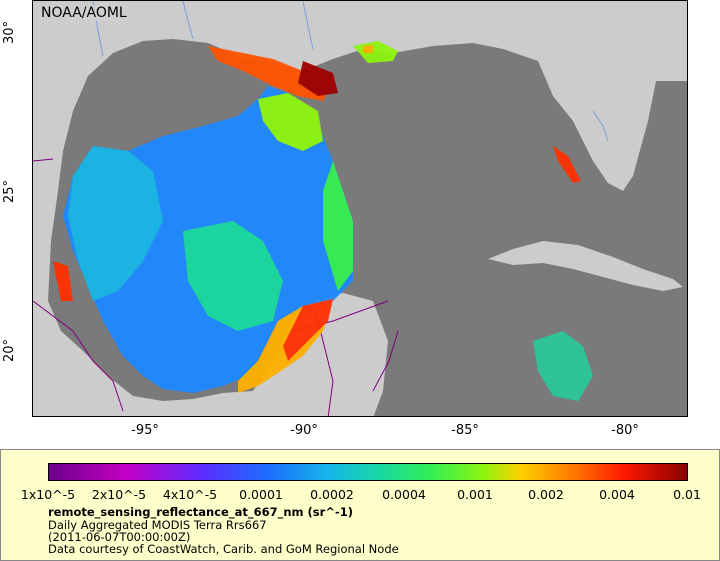 This screenshot has width=720, height=561. What do you see at coordinates (48, 494) in the screenshot?
I see `colorbar-label: 1x10^-5` at bounding box center [48, 494].